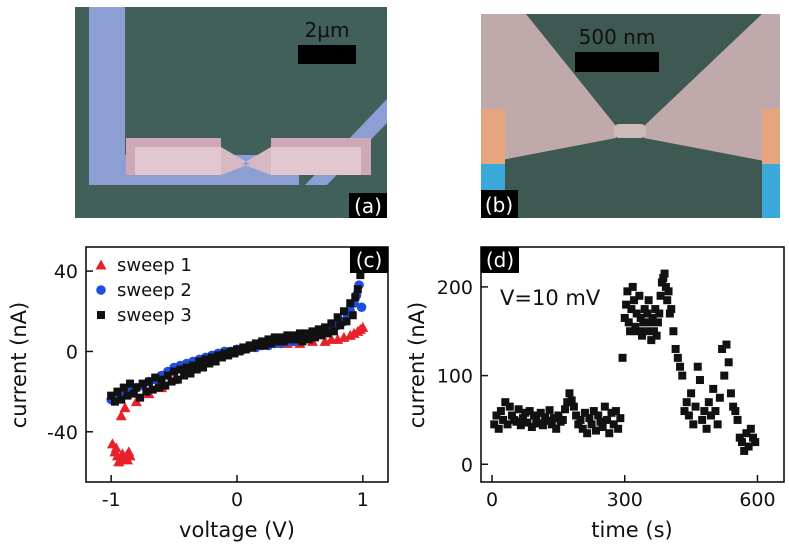  Describe the element at coordinates (455, 377) in the screenshot. I see `time-y-tick-label: 100` at that location.